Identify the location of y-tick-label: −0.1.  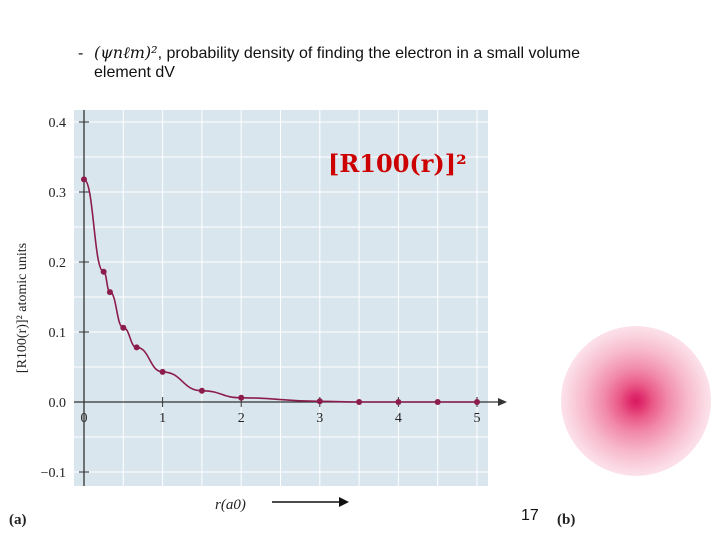
(53, 473).